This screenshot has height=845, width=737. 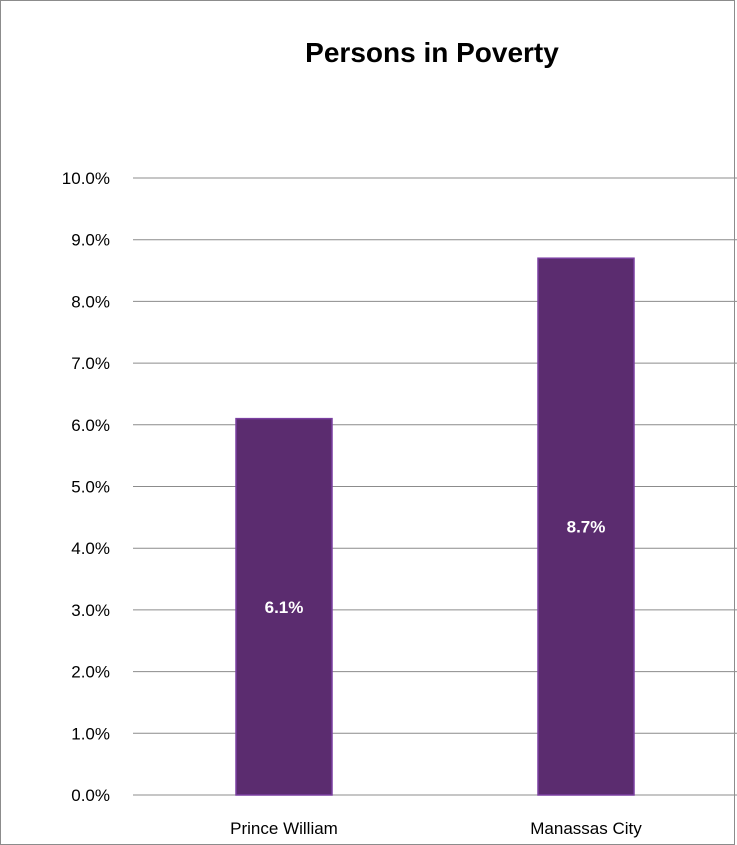 I want to click on y-tick-label: 1.0%, so click(x=90, y=733).